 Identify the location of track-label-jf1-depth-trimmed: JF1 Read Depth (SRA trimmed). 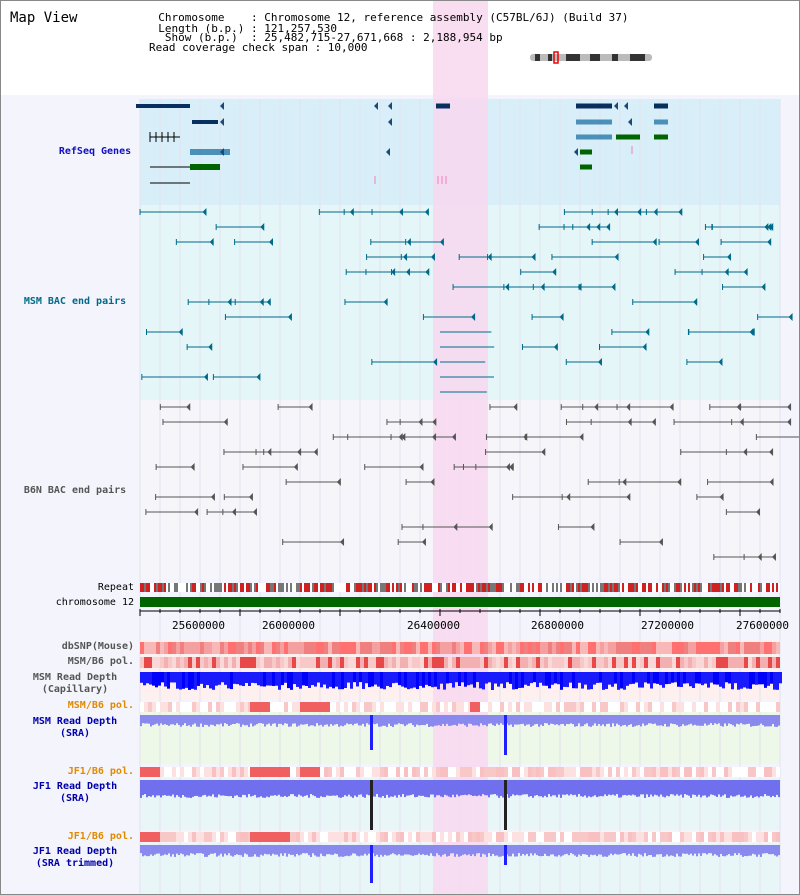
(75, 858).